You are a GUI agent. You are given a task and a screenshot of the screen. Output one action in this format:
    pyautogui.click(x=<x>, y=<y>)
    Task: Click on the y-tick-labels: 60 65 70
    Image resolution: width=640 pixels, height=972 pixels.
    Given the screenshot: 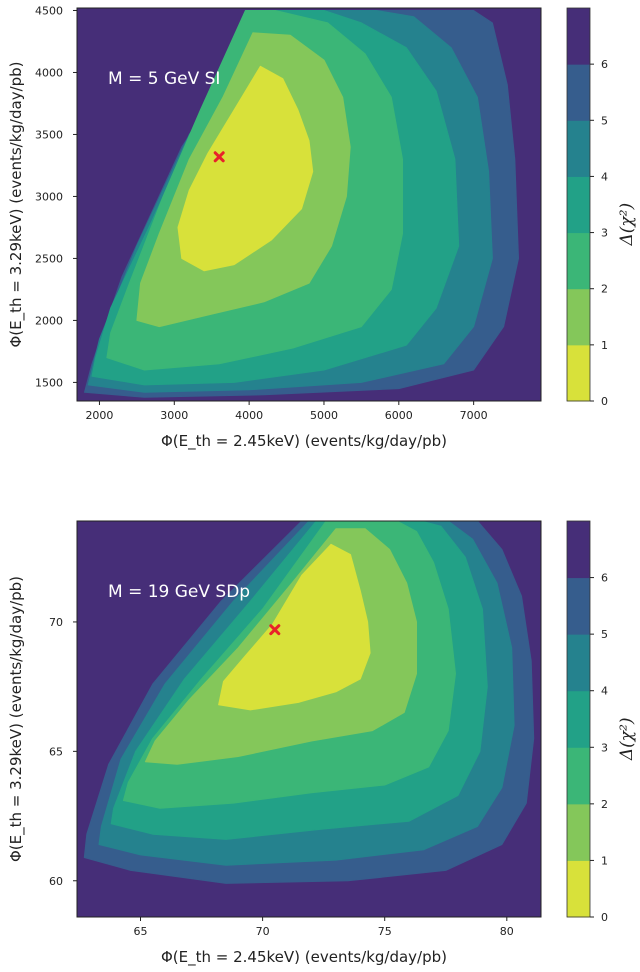 What is the action you would take?
    pyautogui.click(x=63, y=752)
    